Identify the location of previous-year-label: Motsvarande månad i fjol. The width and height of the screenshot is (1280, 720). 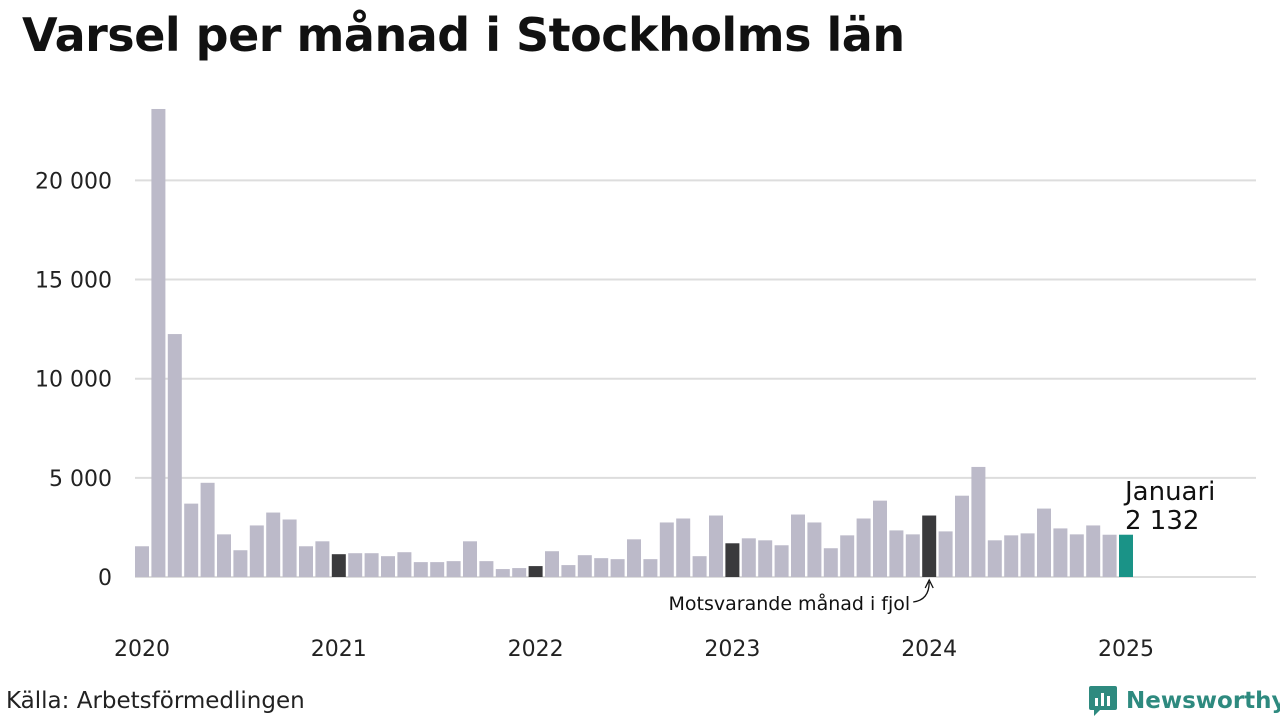
(790, 603).